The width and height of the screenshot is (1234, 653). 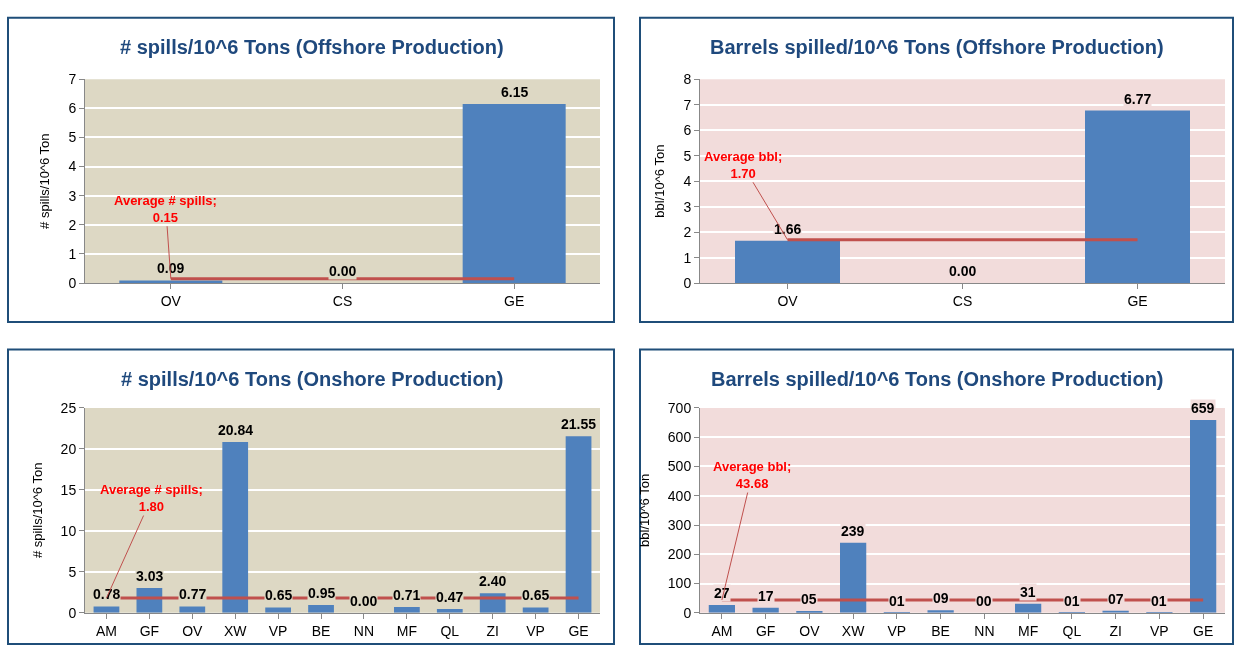 What do you see at coordinates (68, 407) in the screenshot?
I see `y-tick-label: 25` at bounding box center [68, 407].